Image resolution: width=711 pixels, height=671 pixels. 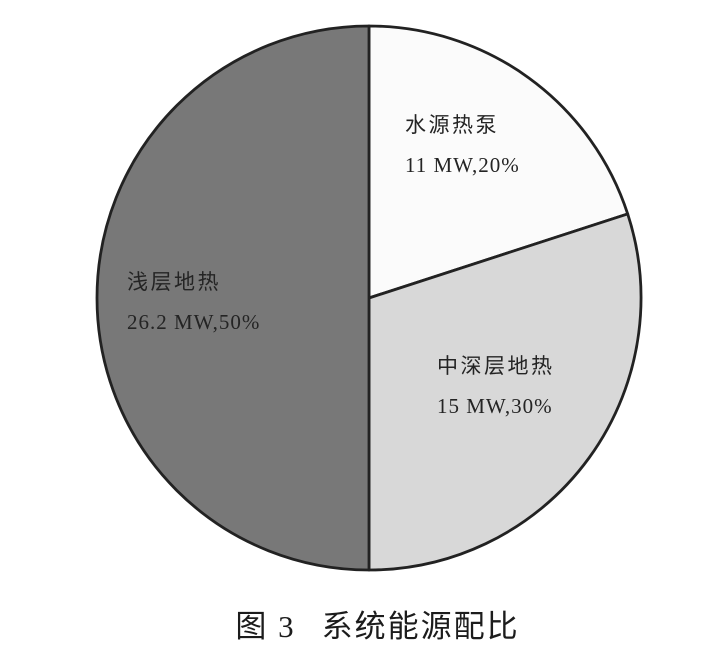 I want to click on slice-name: 浅层地热, so click(x=174, y=282).